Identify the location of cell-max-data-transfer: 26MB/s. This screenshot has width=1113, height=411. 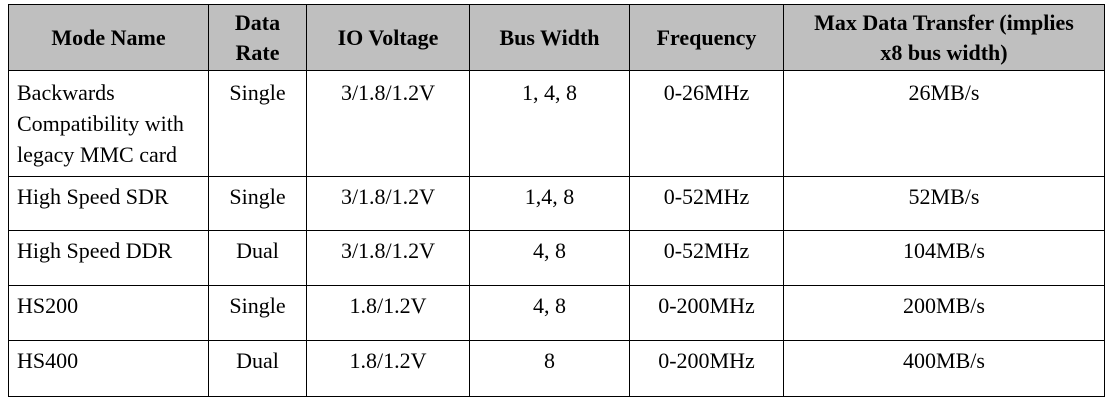
(944, 123).